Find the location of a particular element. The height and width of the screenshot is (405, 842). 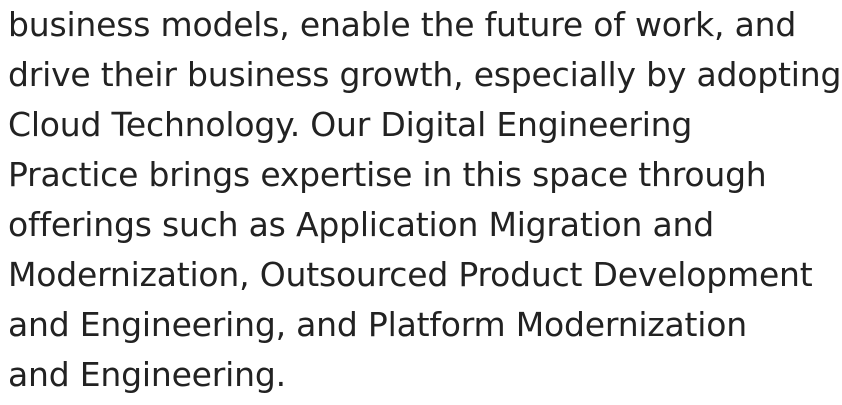

paragraph-line: and Engineering. is located at coordinates (147, 374).